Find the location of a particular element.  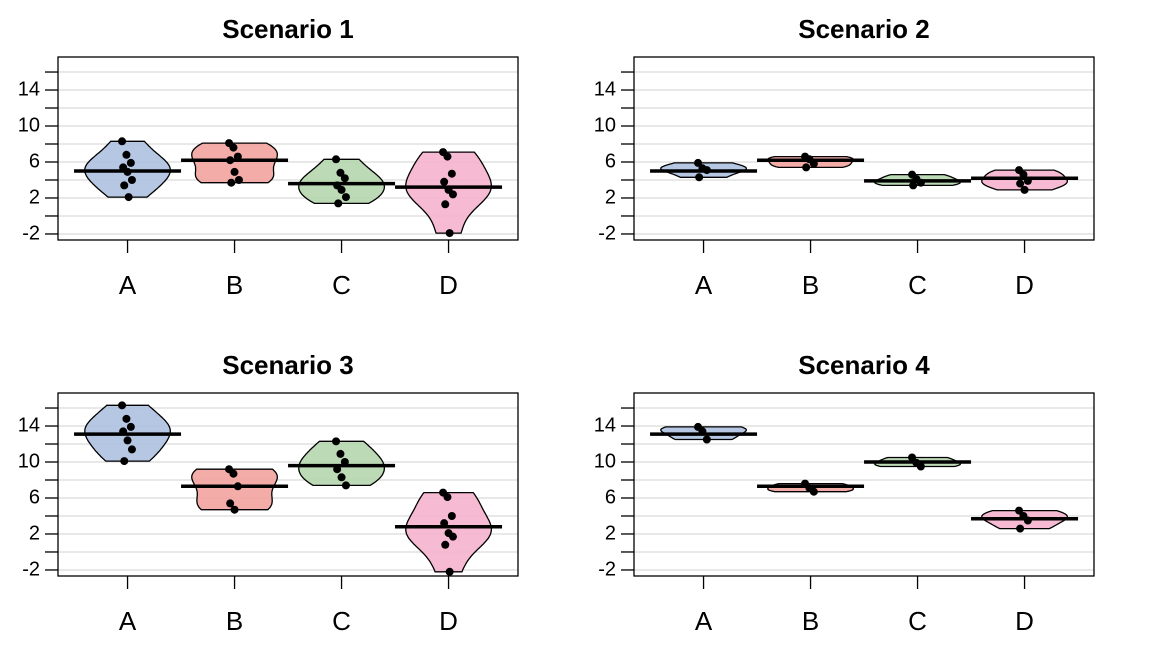

panel-title: Scenario 2 is located at coordinates (864, 29).